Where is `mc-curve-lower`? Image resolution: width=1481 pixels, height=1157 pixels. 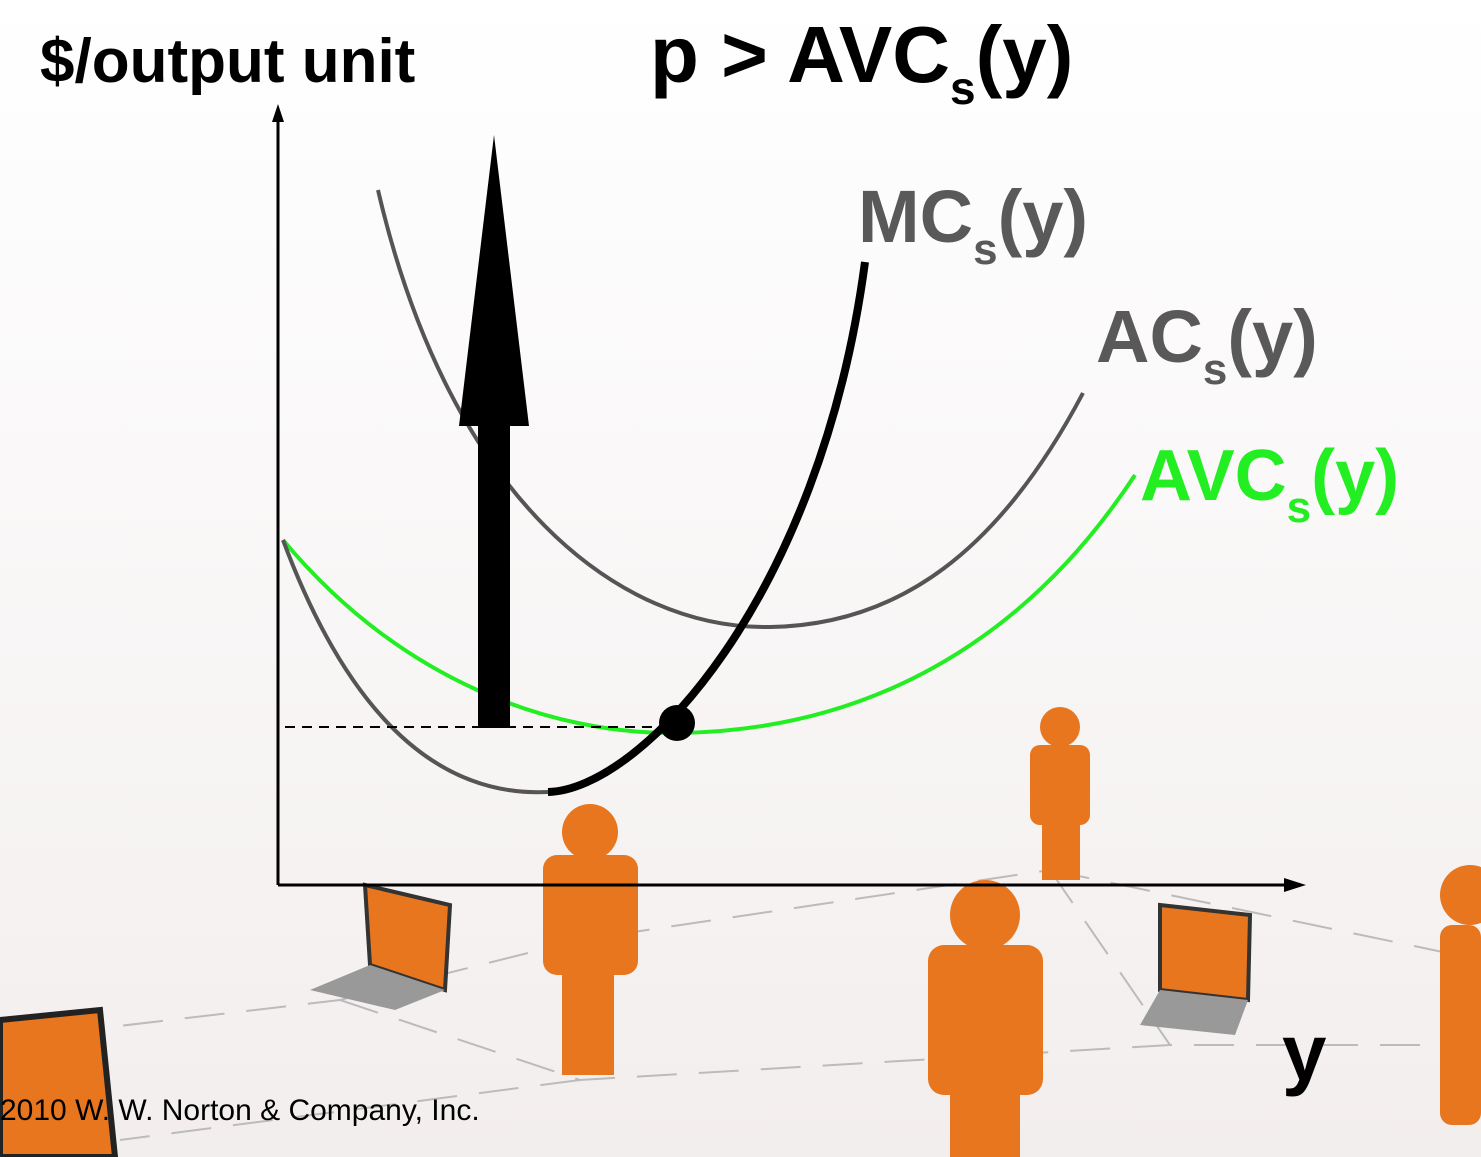 mc-curve-lower is located at coordinates (415, 667).